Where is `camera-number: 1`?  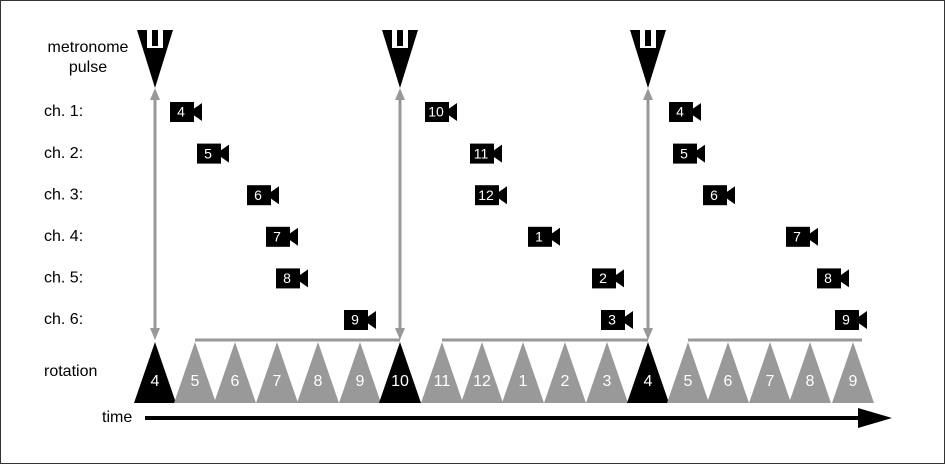
camera-number: 1 is located at coordinates (539, 237).